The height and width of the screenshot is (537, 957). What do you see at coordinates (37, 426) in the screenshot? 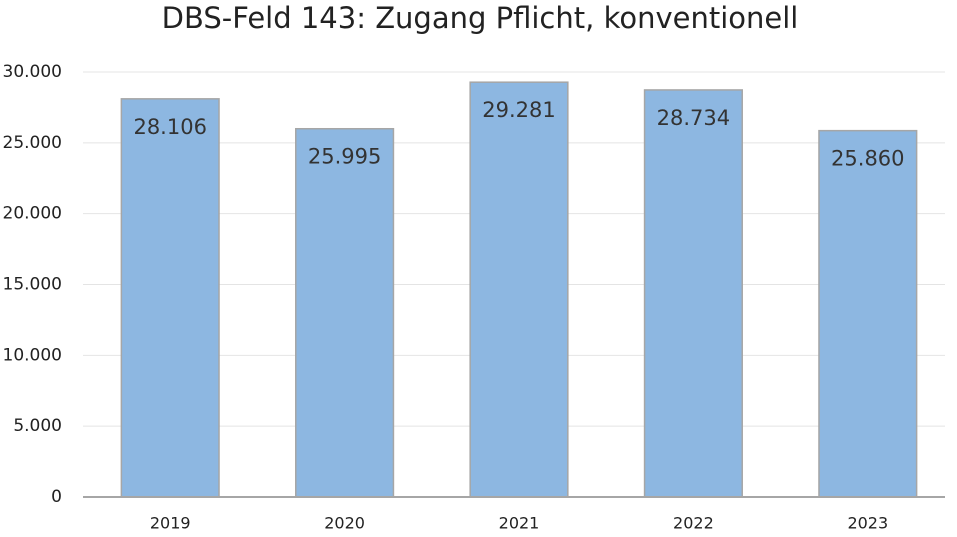
I see `y-tick-label: 5.000` at bounding box center [37, 426].